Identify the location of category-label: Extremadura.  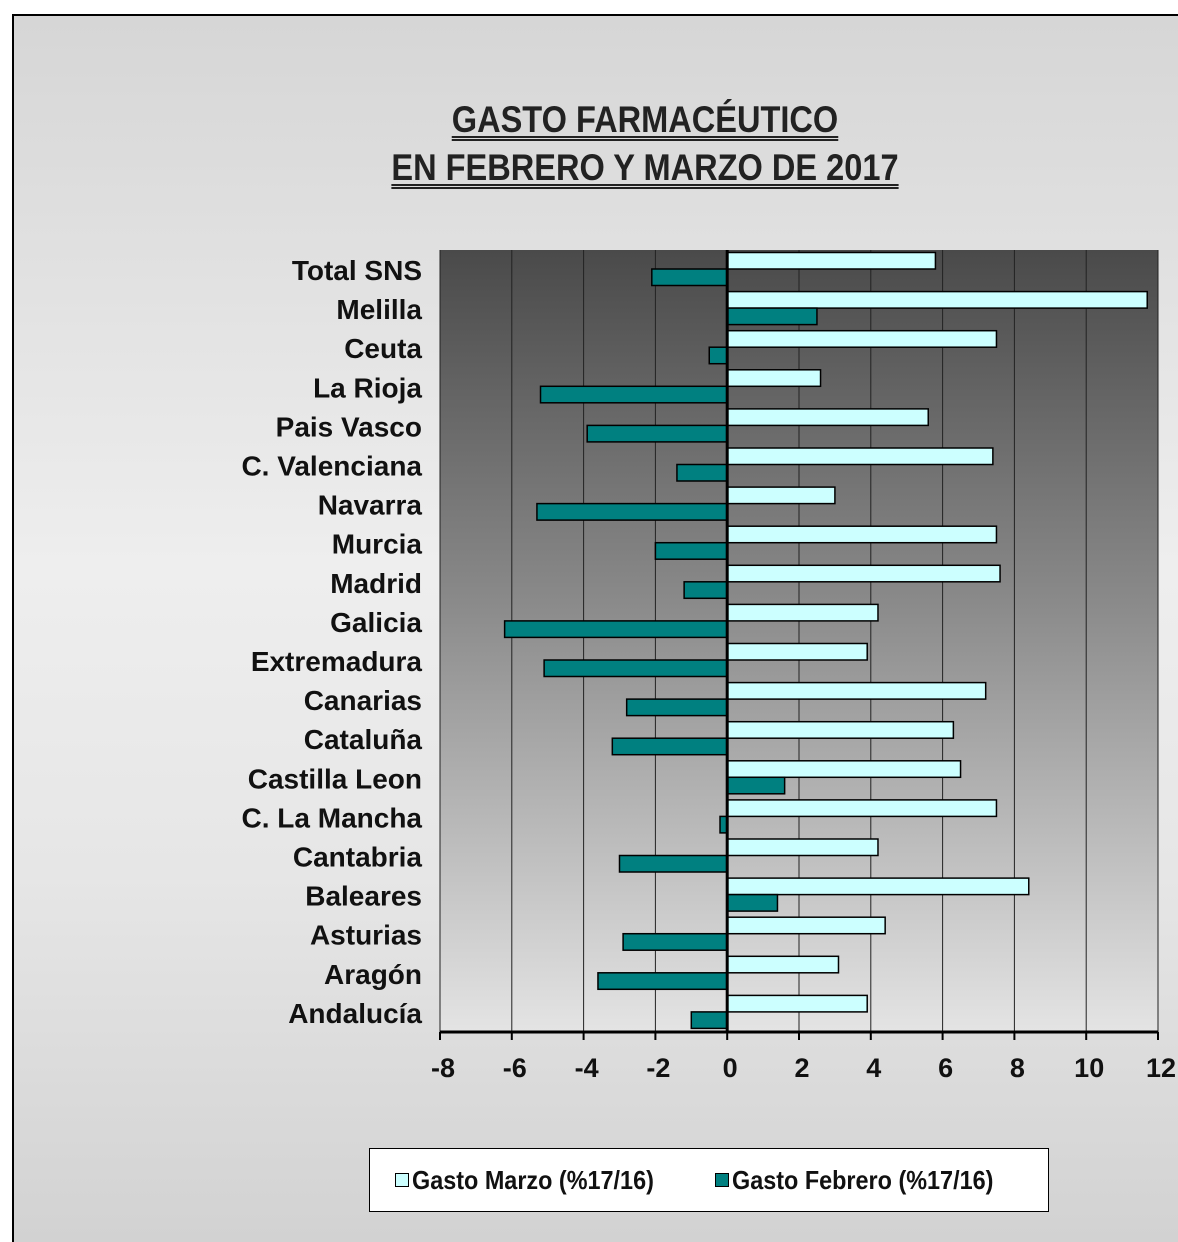
(337, 661).